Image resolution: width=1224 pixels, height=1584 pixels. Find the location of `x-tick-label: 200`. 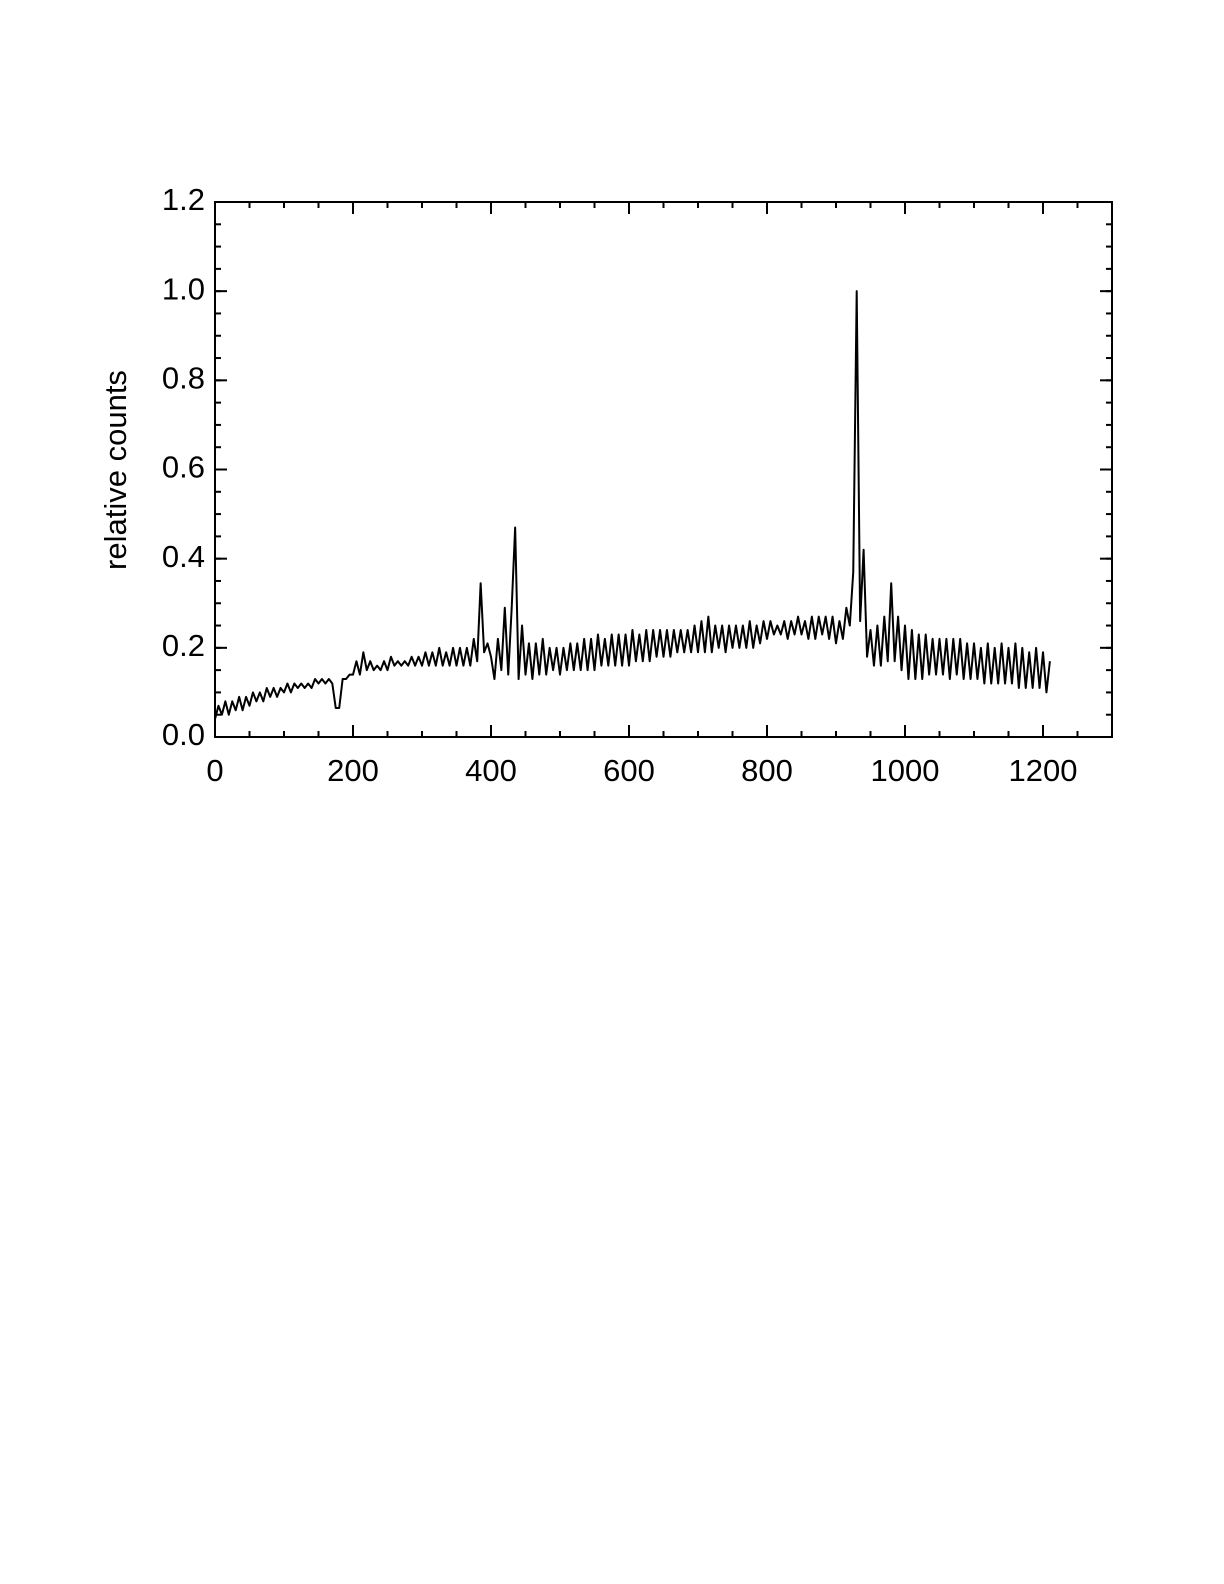

x-tick-label: 200 is located at coordinates (353, 770).